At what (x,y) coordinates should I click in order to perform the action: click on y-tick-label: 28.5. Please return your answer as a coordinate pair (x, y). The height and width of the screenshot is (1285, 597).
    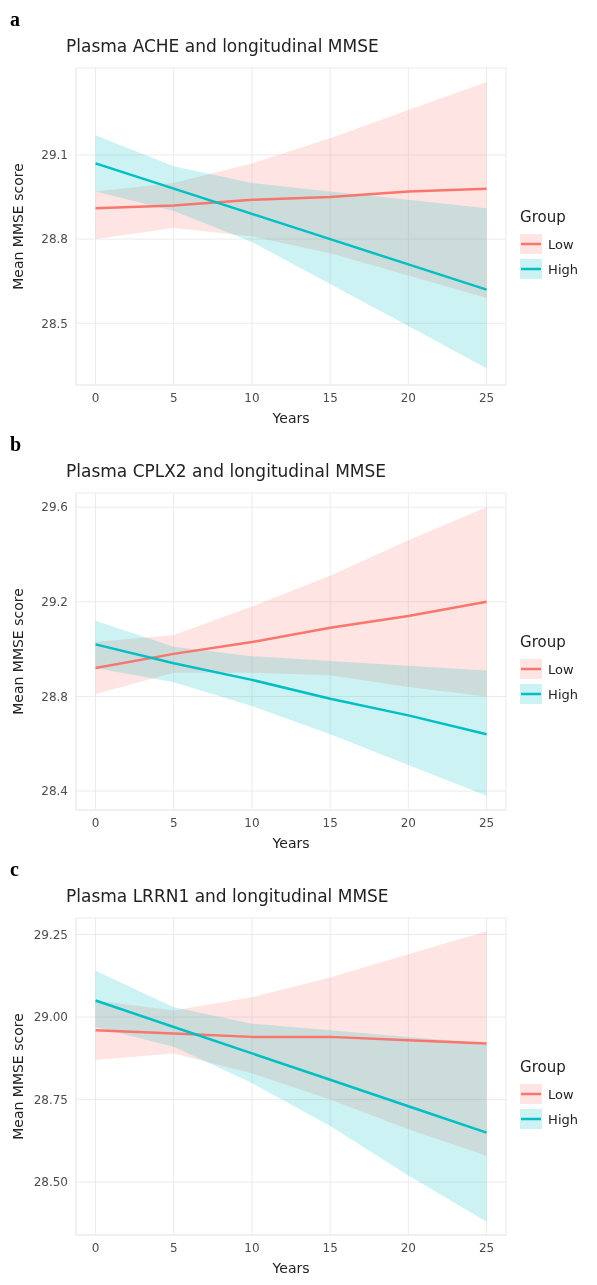
    Looking at the image, I should click on (54, 323).